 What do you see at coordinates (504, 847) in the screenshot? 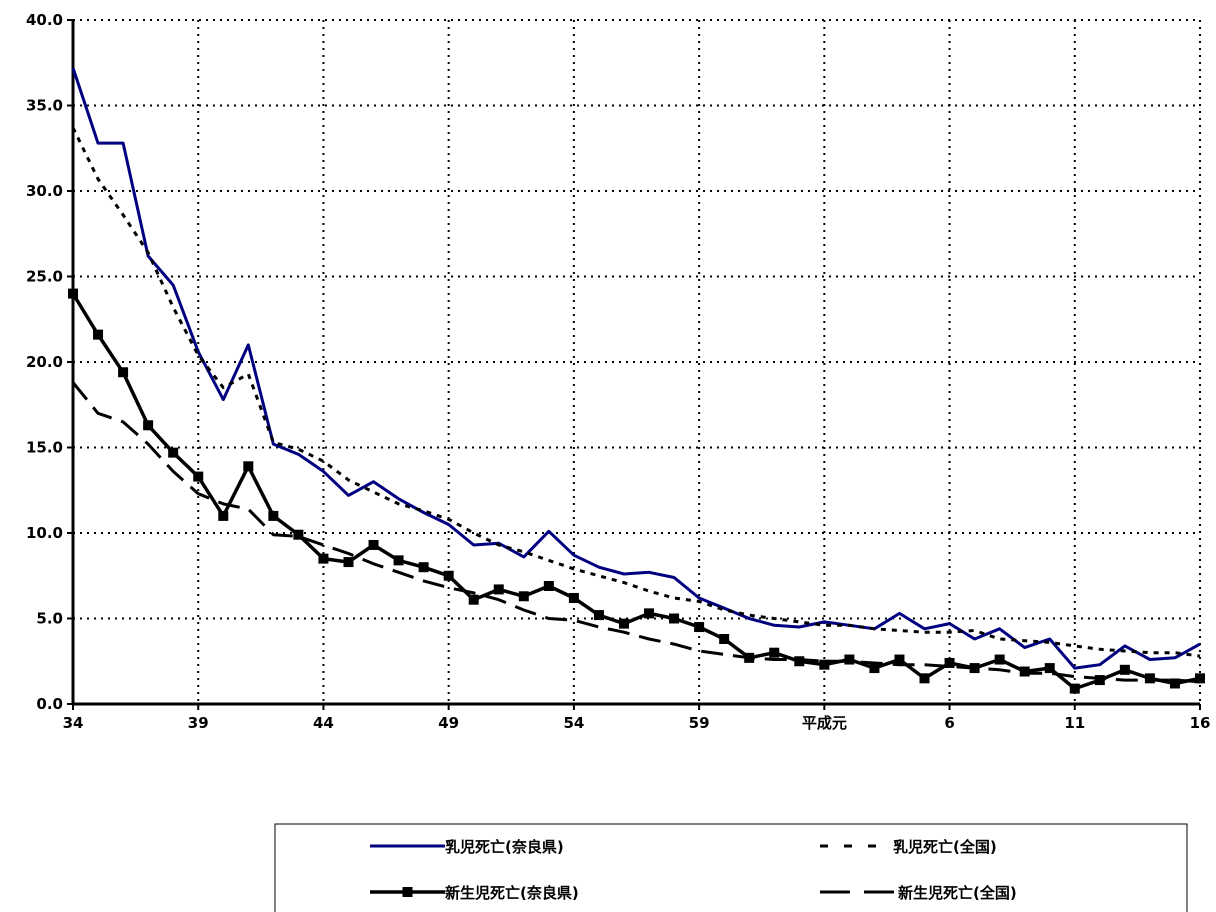
I see `legend-label-0: 乳児死亡(奈良県)` at bounding box center [504, 847].